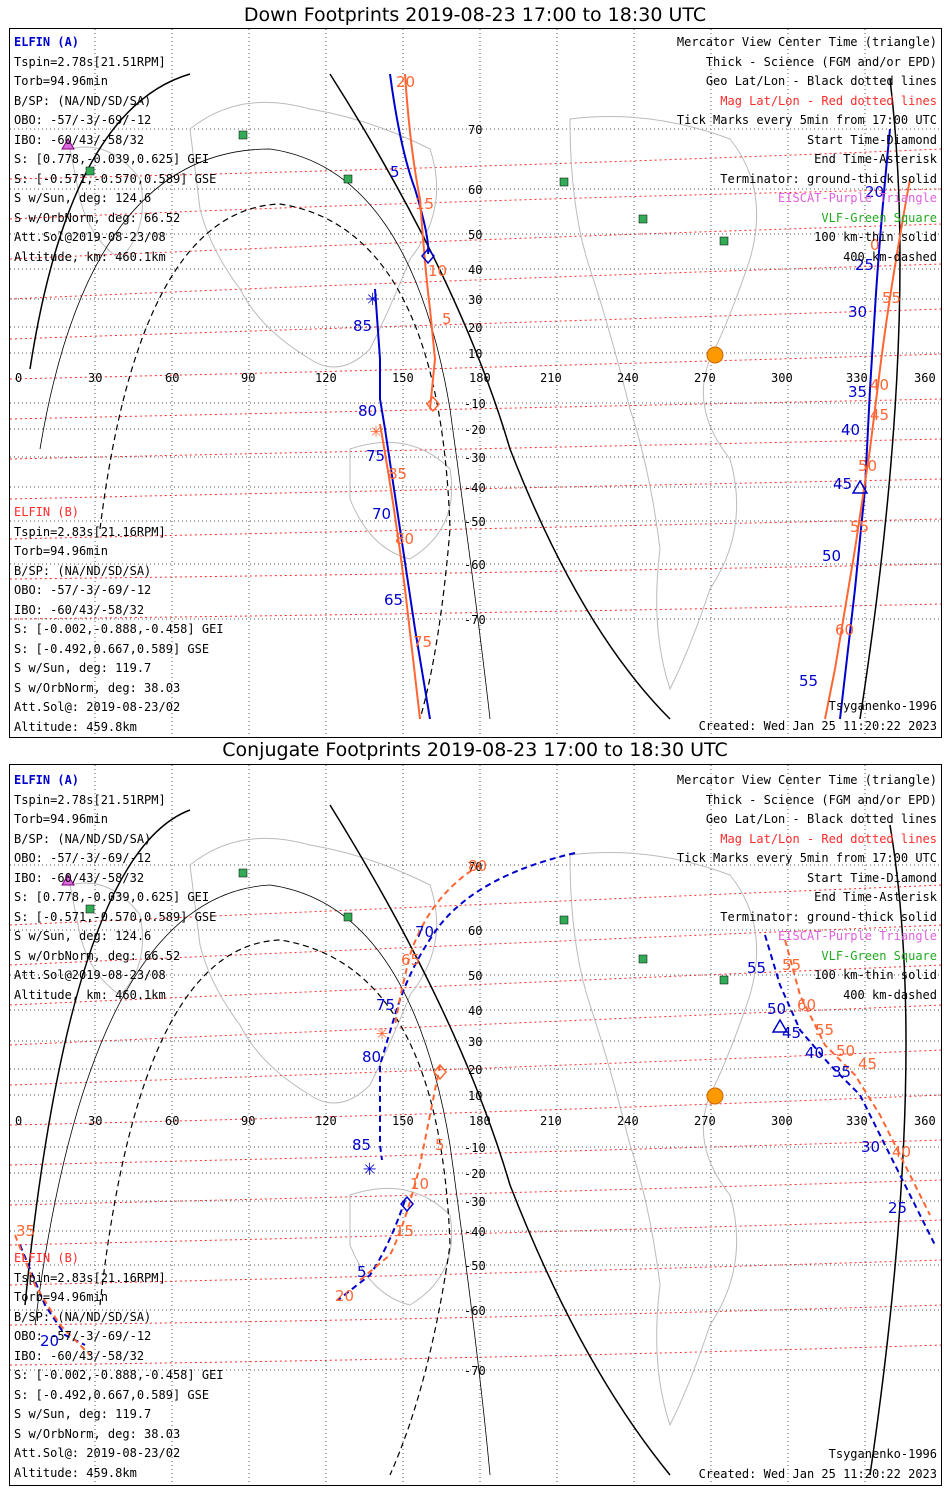  I want to click on legend-item: Geo Lat/Lon - Black dotted lines, so click(821, 81).